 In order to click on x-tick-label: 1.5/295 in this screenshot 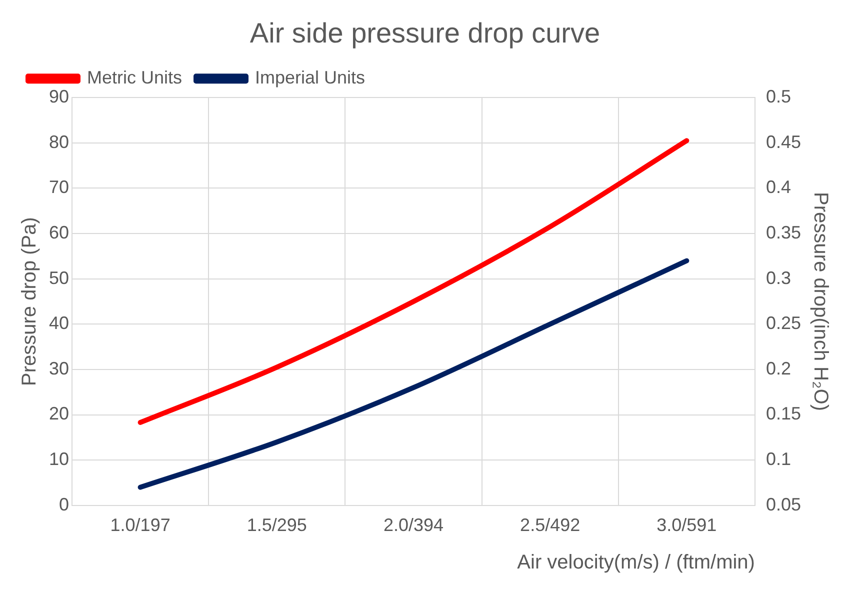, I will do `click(276, 525)`.